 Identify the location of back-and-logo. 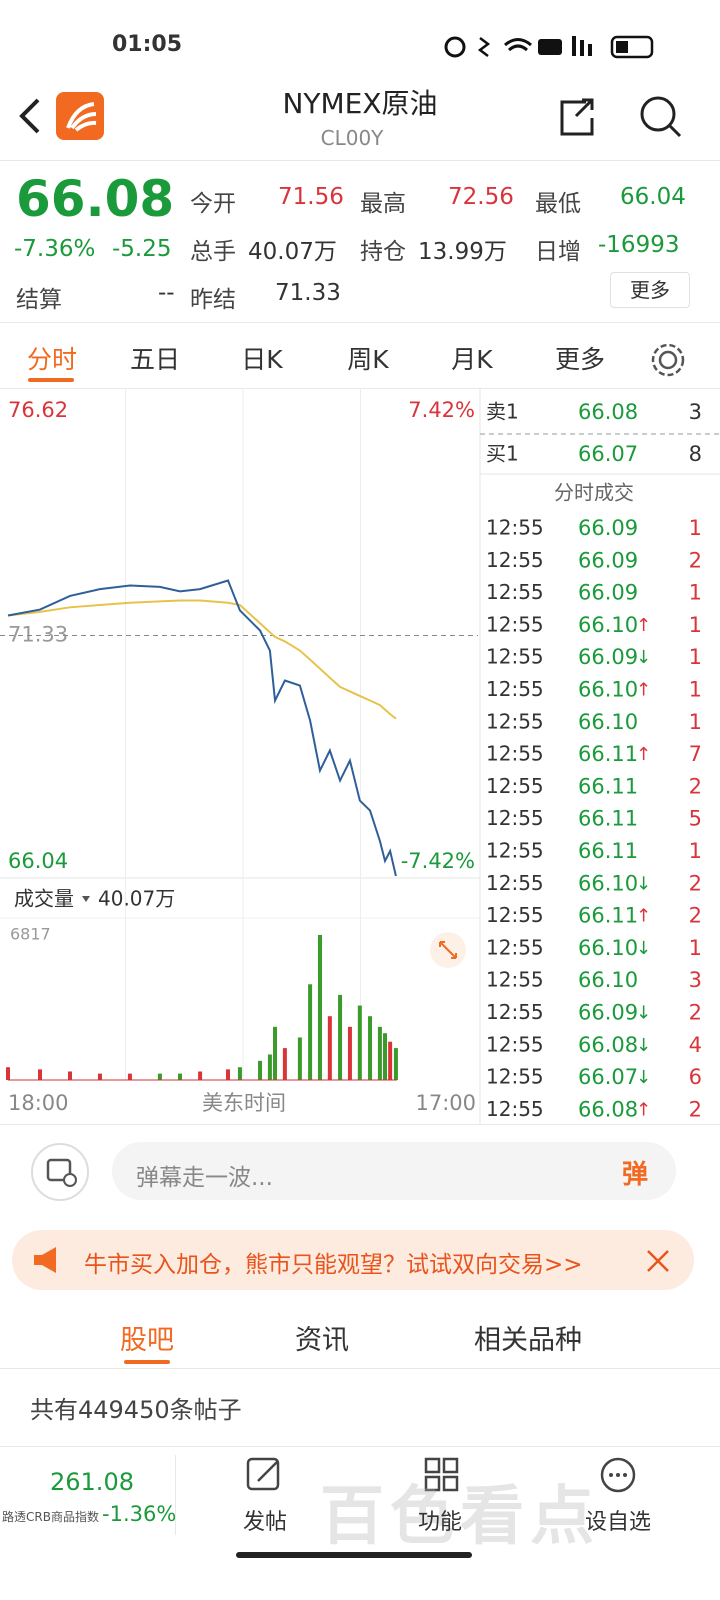
(66, 117).